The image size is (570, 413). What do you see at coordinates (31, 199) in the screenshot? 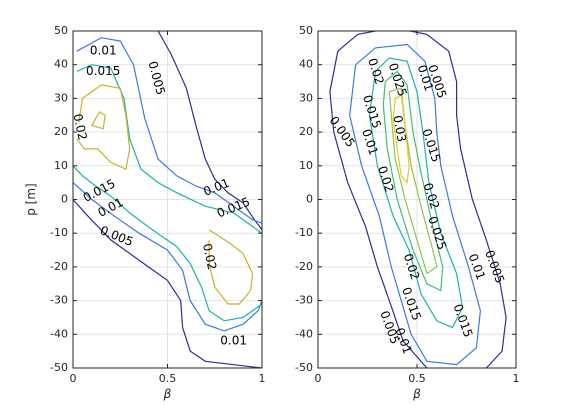
I see `y-axis-label: p [m]` at bounding box center [31, 199].